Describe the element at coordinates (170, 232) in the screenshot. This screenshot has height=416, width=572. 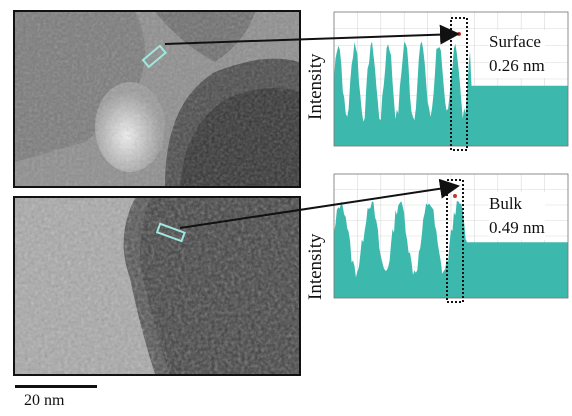
I see `region-marker-bulk` at that location.